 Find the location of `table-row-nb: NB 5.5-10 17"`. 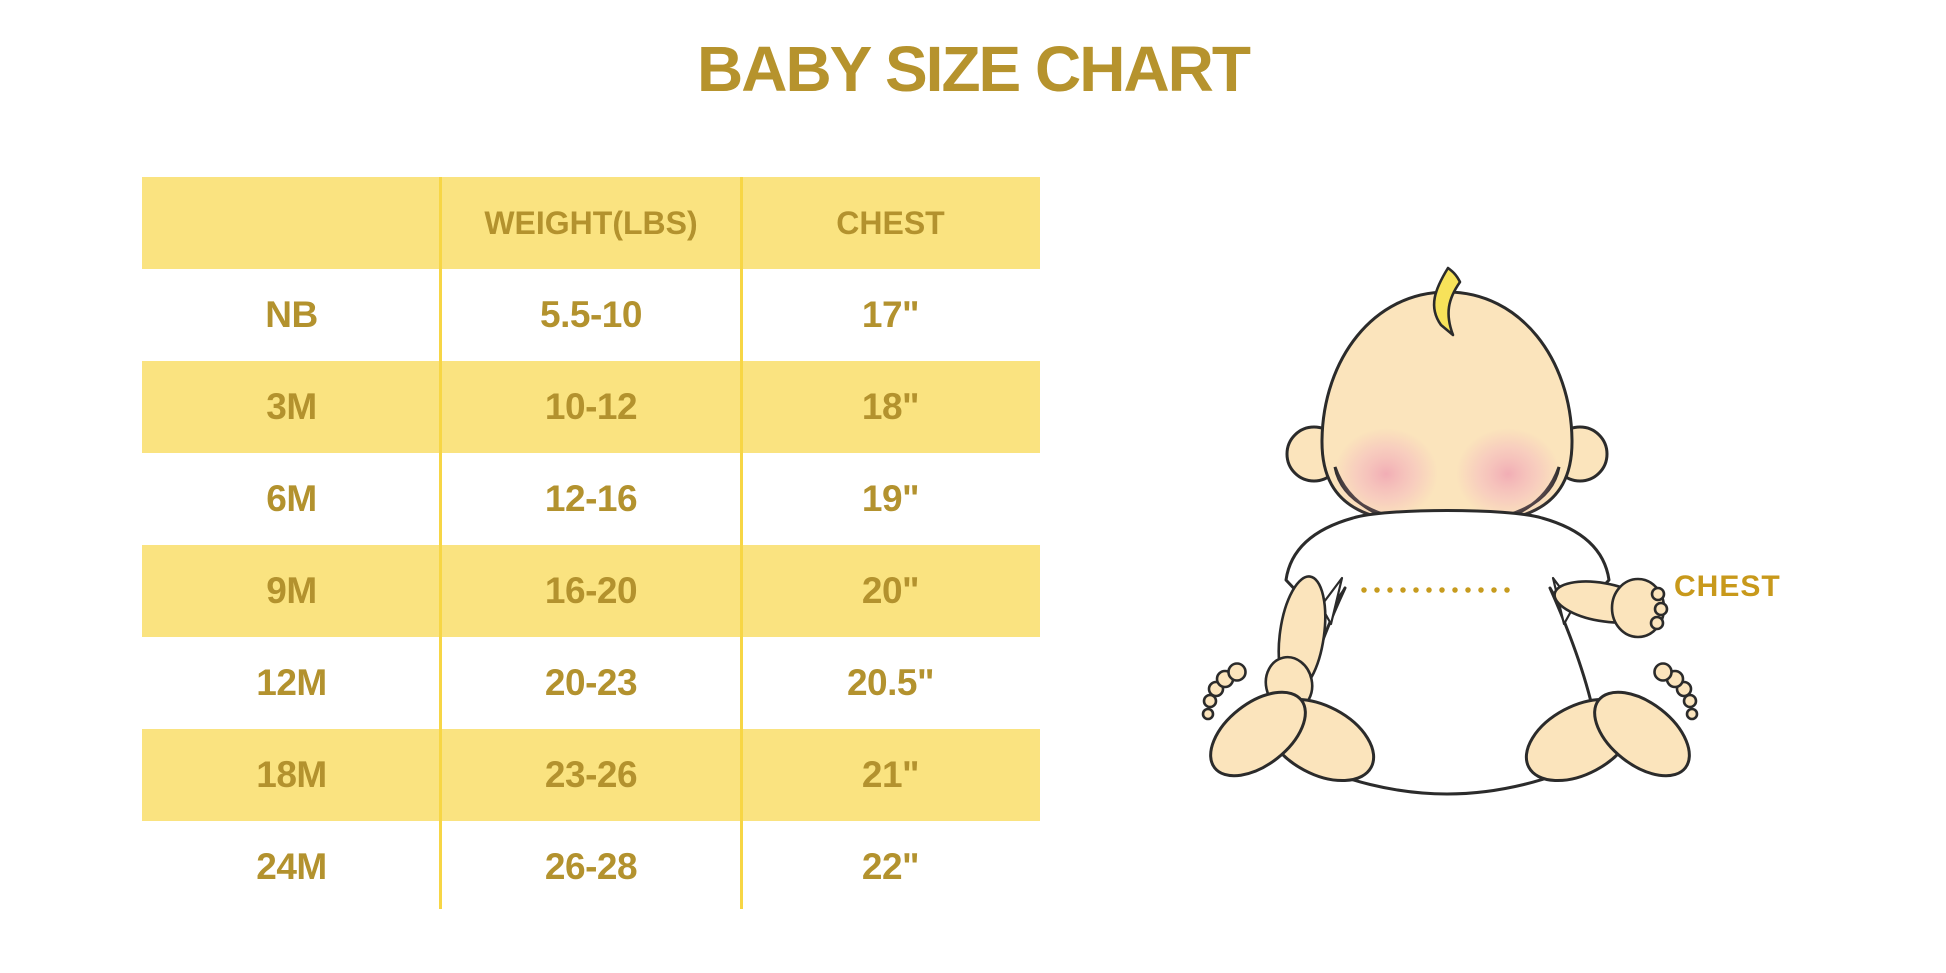

table-row-nb: NB 5.5-10 17" is located at coordinates (591, 315).